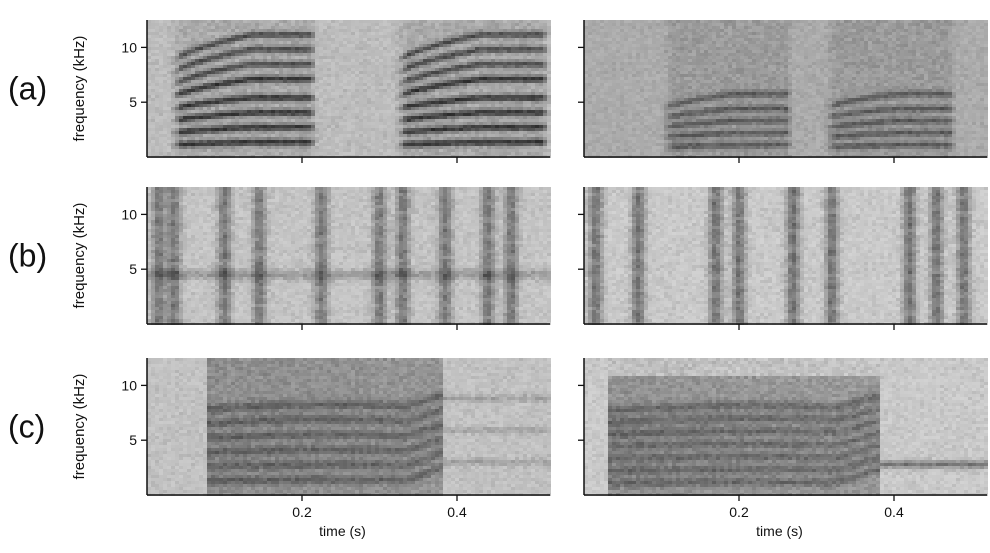  I want to click on y-axis-label: frequency (kHz), so click(79, 89).